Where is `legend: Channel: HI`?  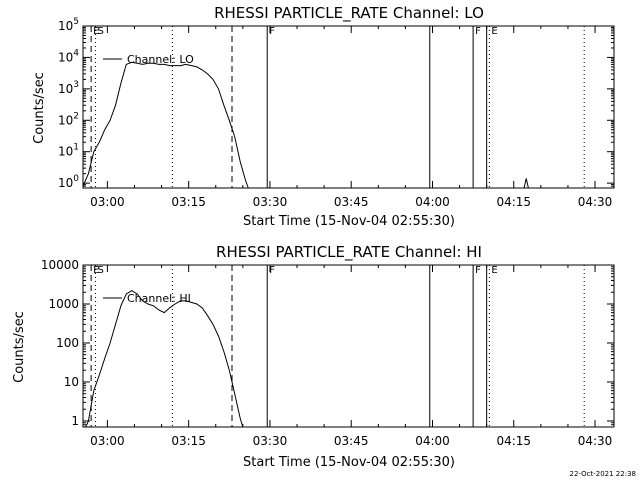 legend: Channel: HI is located at coordinates (147, 298).